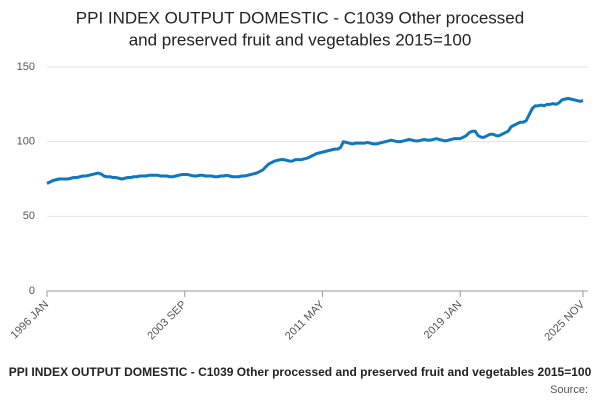 The width and height of the screenshot is (600, 400). I want to click on source: Source:, so click(569, 390).